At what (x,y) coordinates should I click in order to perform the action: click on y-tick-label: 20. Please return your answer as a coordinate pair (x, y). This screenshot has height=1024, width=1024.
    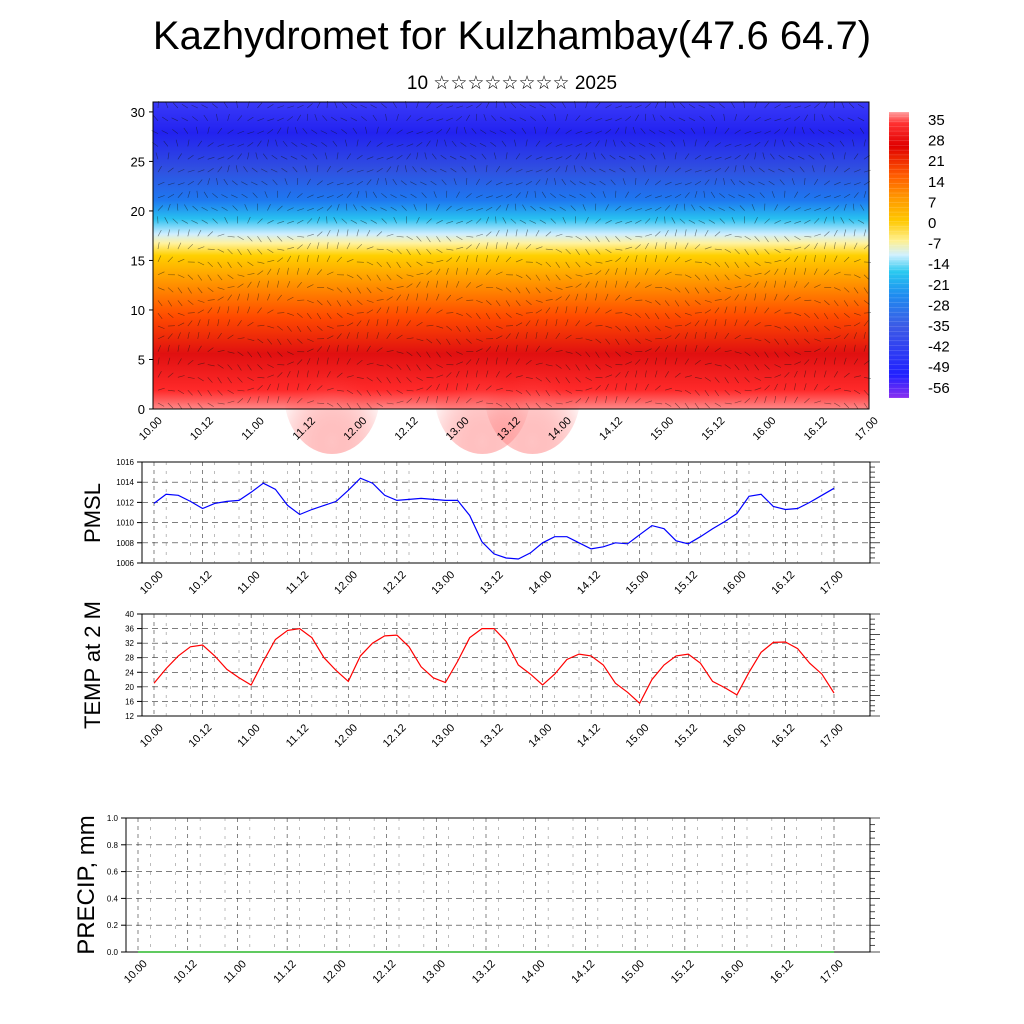
    Looking at the image, I should click on (138, 211).